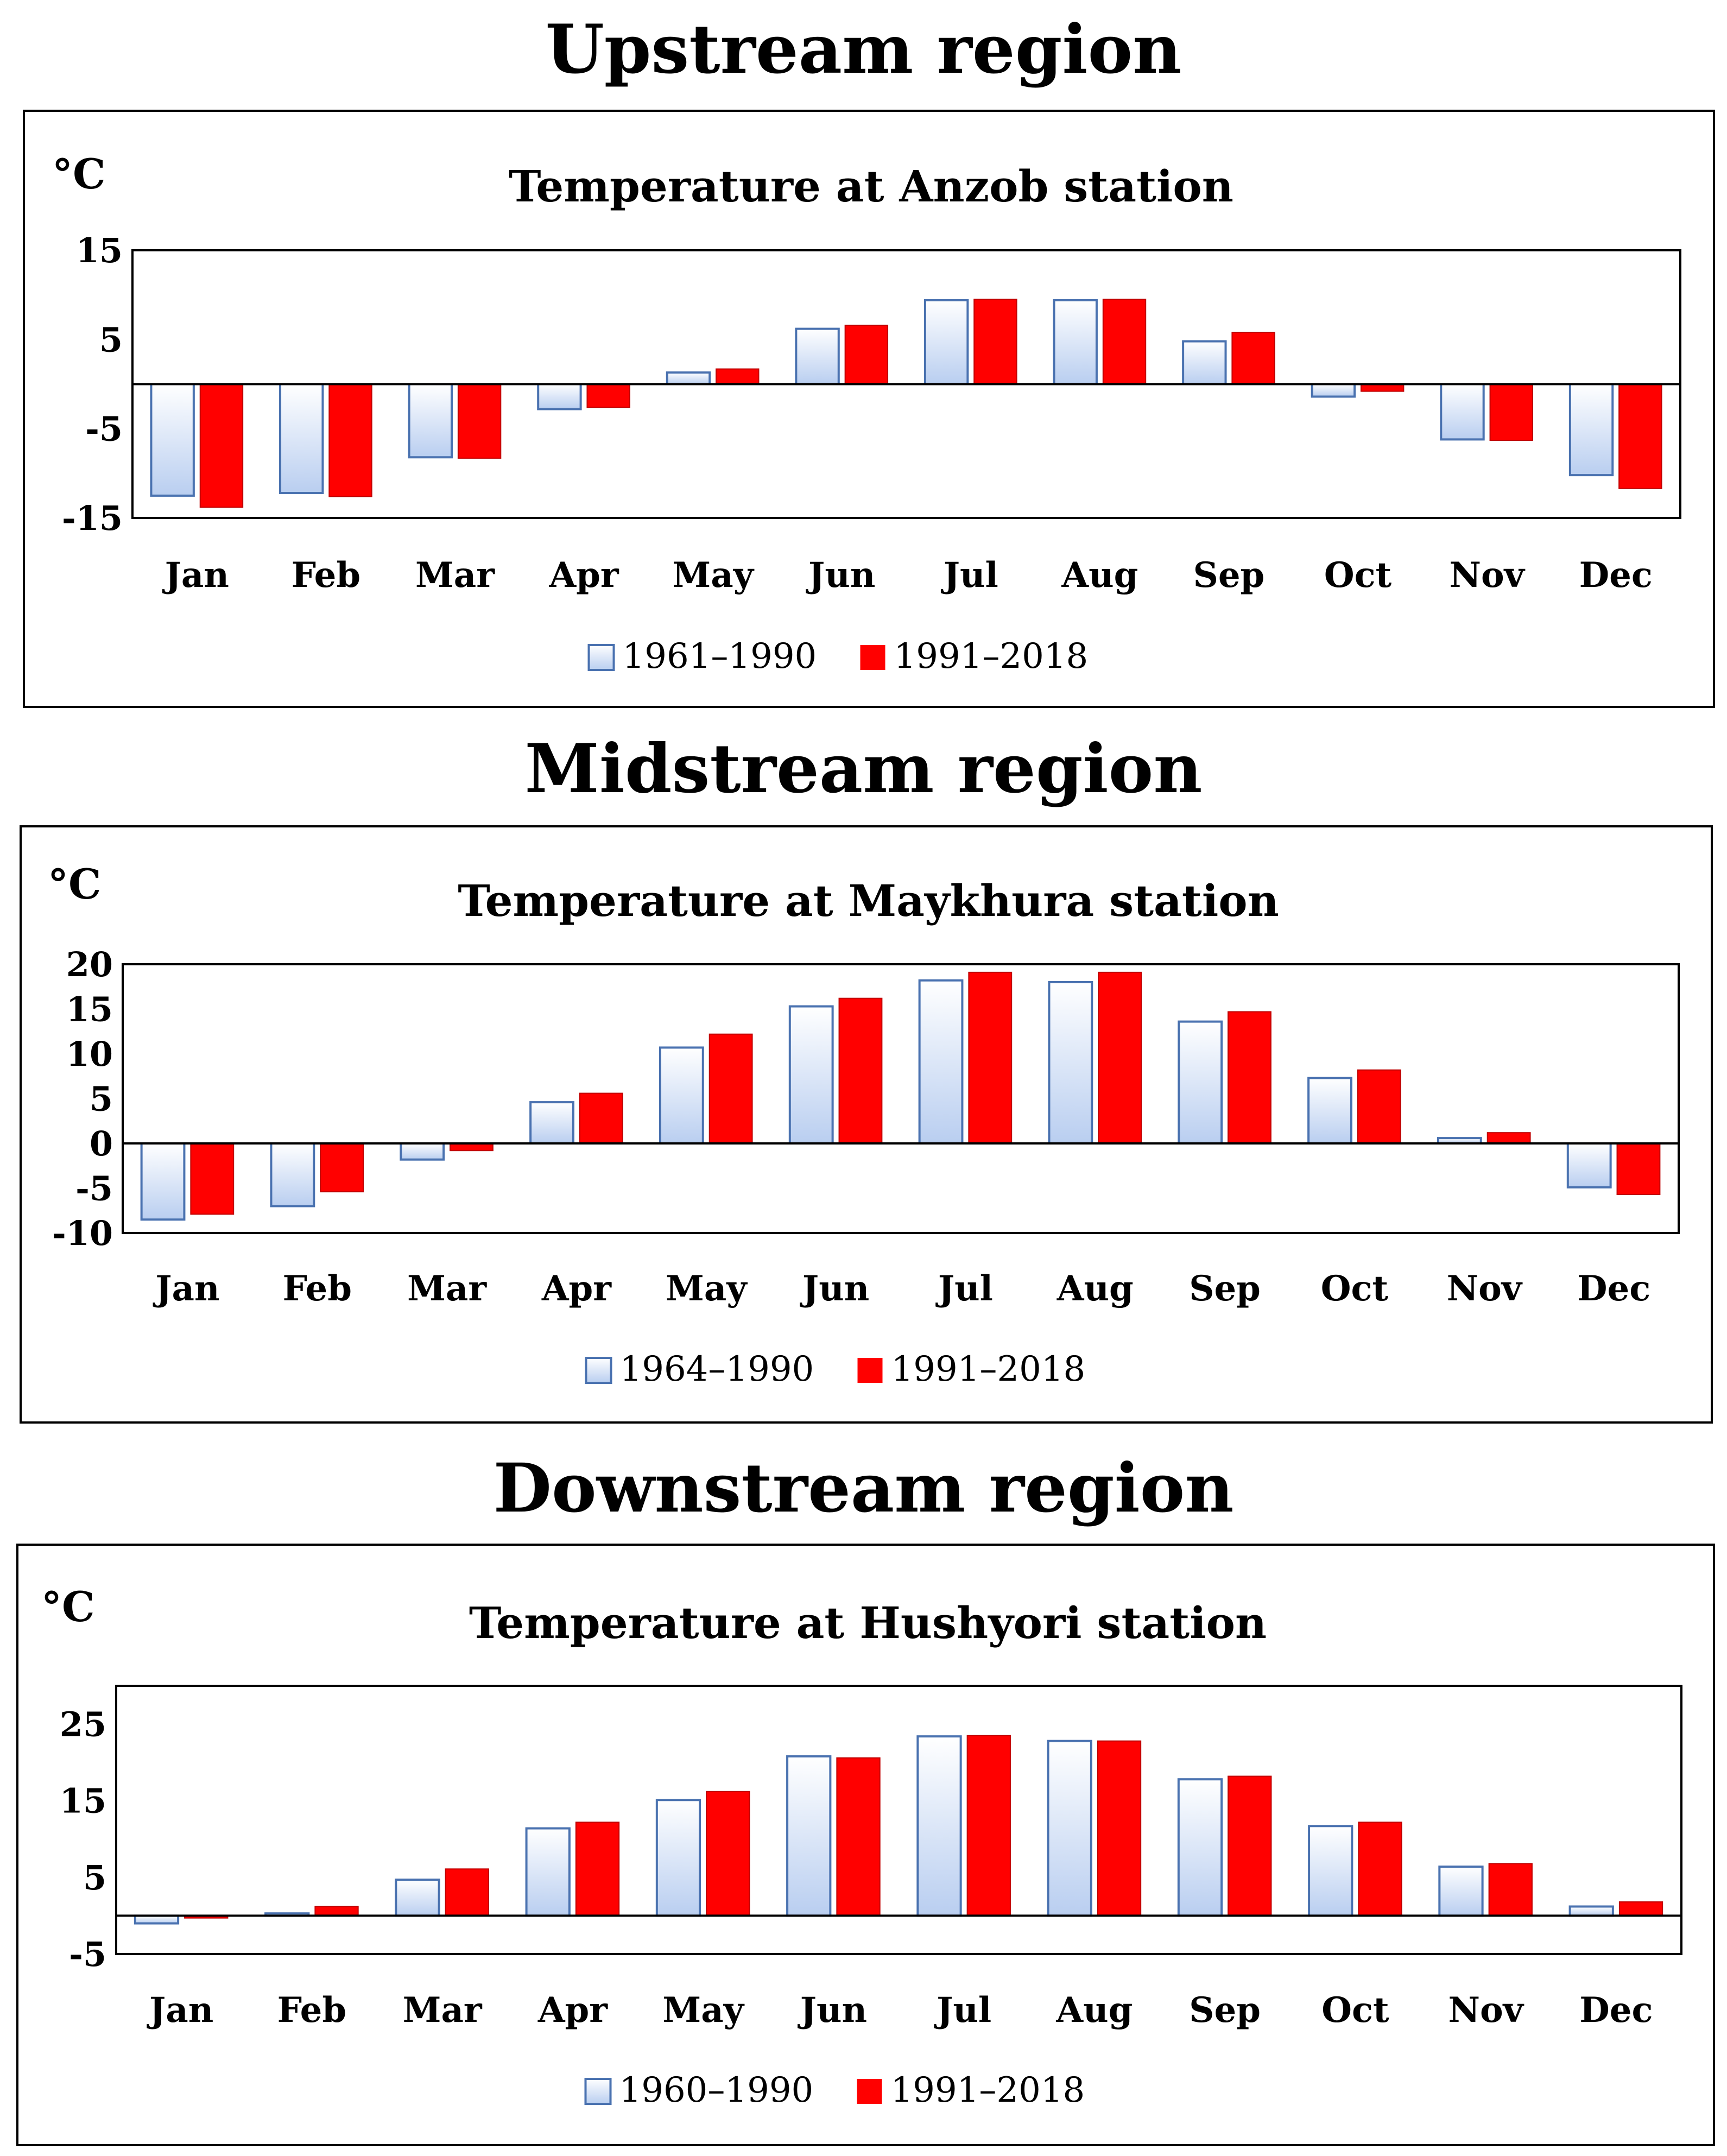  Describe the element at coordinates (868, 900) in the screenshot. I see `chart-title: Temperature at Maykhura station` at that location.